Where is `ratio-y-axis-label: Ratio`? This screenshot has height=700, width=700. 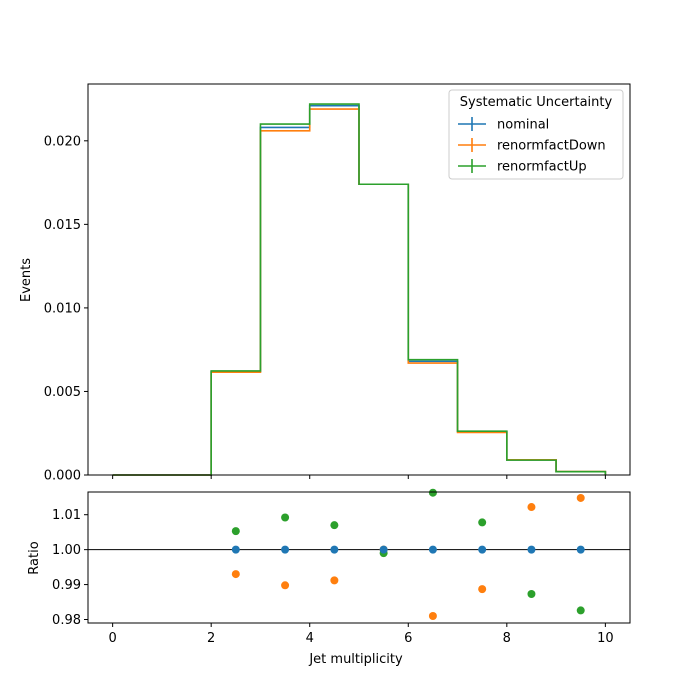 ratio-y-axis-label: Ratio is located at coordinates (34, 557).